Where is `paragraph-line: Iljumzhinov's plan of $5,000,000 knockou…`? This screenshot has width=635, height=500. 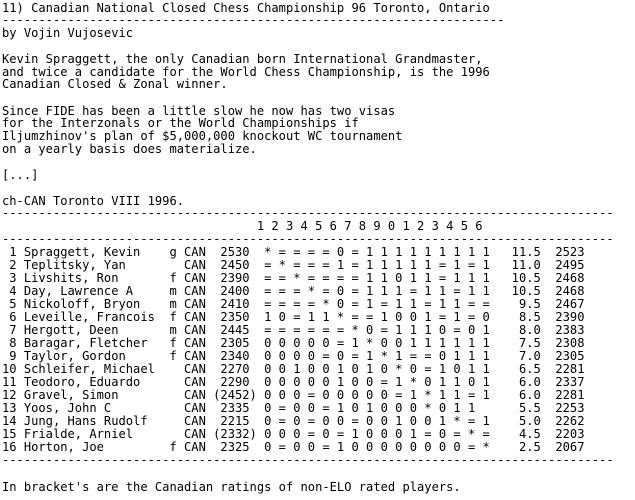
paragraph-line: Iljumzhinov's plan of $5,000,000 knockou… is located at coordinates (202, 136).